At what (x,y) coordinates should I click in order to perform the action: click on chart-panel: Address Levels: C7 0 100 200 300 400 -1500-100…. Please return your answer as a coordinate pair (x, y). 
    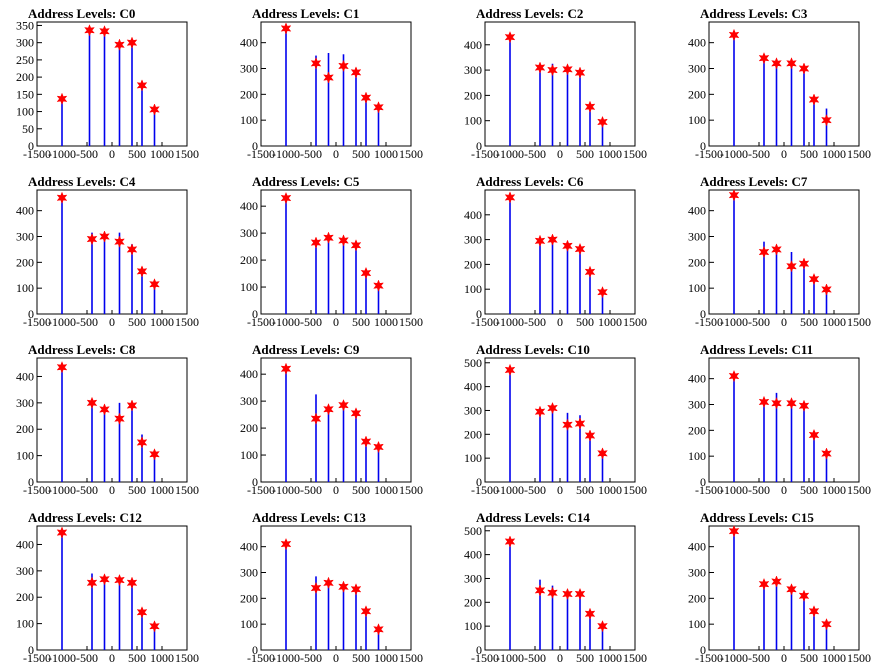
    Looking at the image, I should click on (779, 251).